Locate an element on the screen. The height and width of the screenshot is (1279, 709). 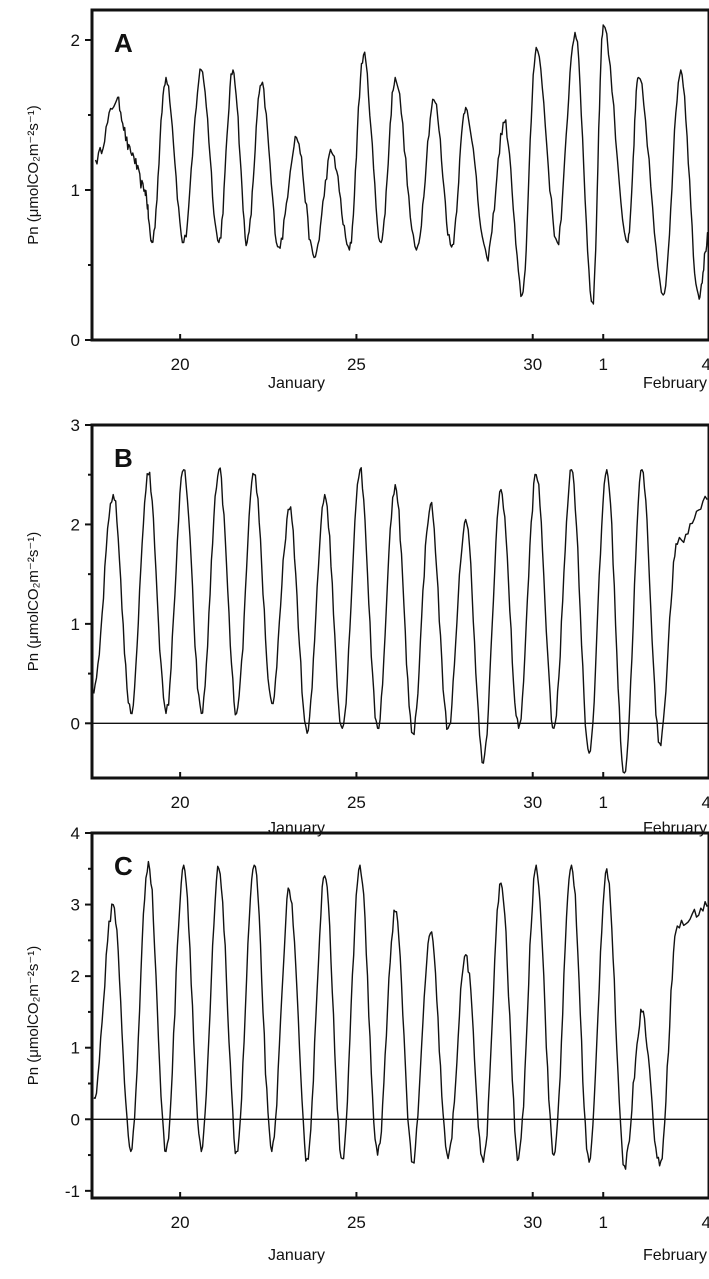
y-tick-label: 4 is located at coordinates (75, 833).